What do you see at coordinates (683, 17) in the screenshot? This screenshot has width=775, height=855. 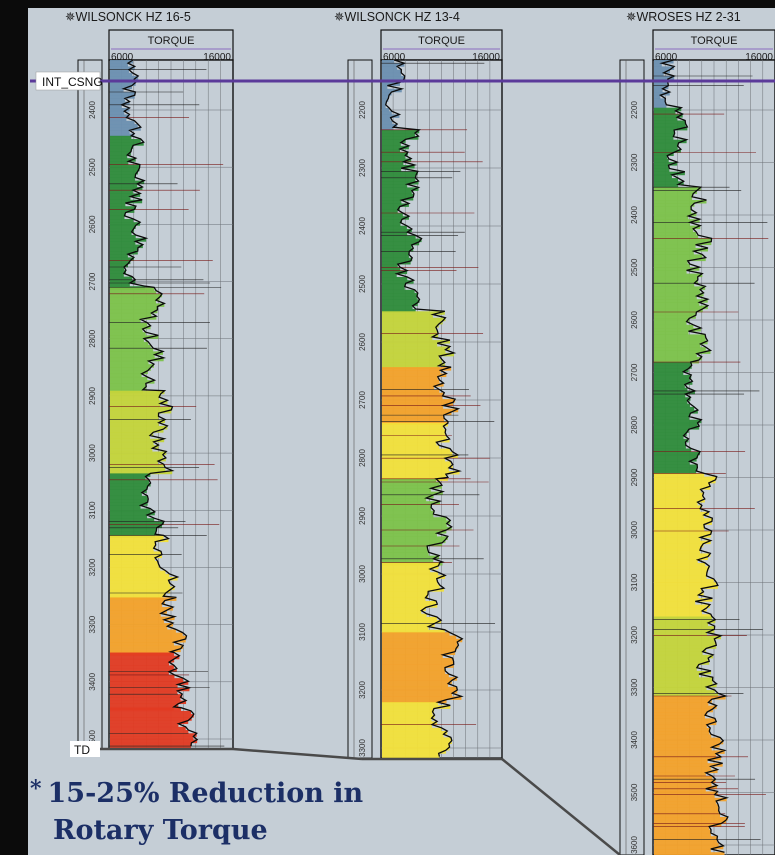 I see `well-name-3: ✵WROSES HZ 2-31` at bounding box center [683, 17].